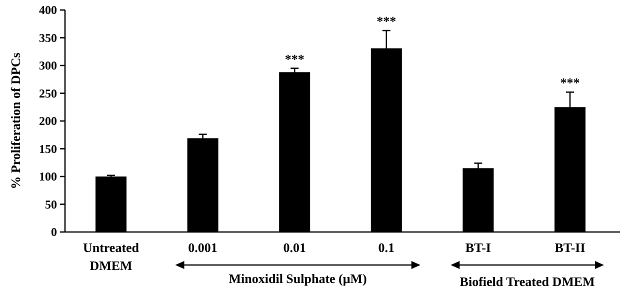 Image resolution: width=621 pixels, height=304 pixels. Describe the element at coordinates (48, 93) in the screenshot. I see `y-tick-label: 250` at that location.